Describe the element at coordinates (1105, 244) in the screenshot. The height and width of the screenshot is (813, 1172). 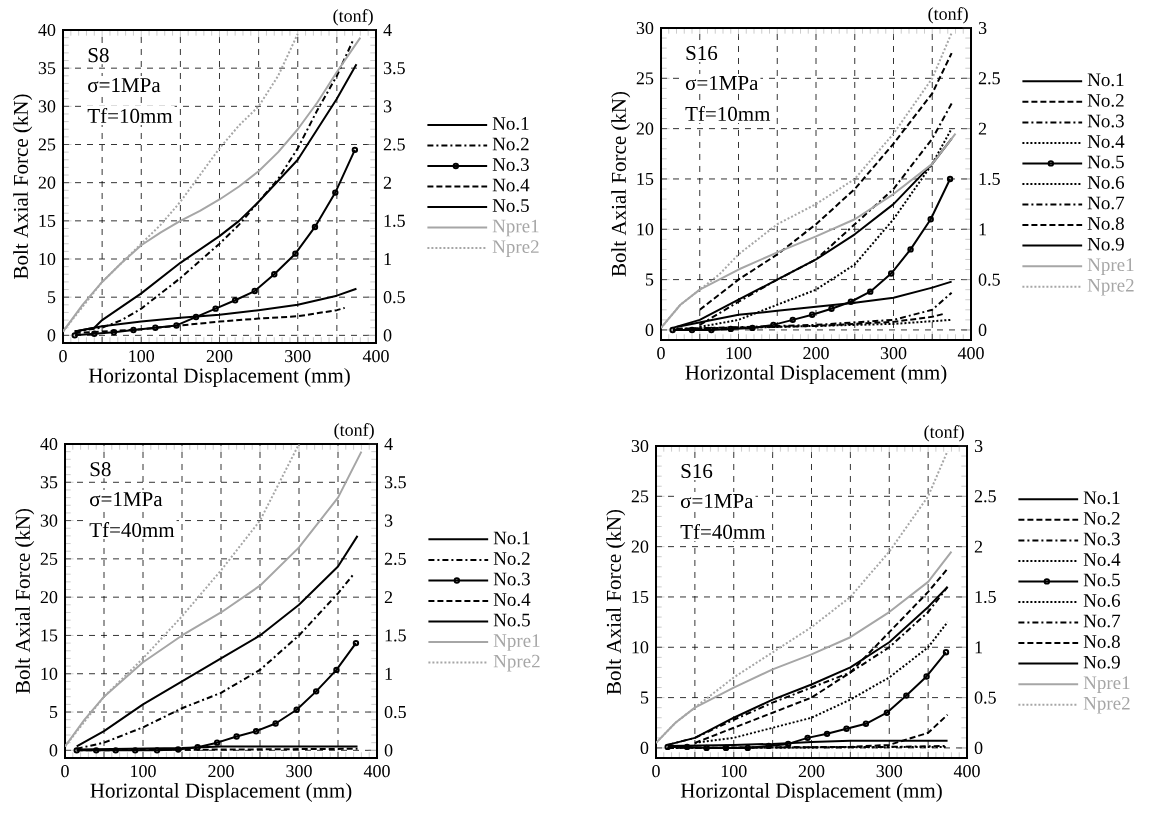
I see `legend-label: No.9` at that location.